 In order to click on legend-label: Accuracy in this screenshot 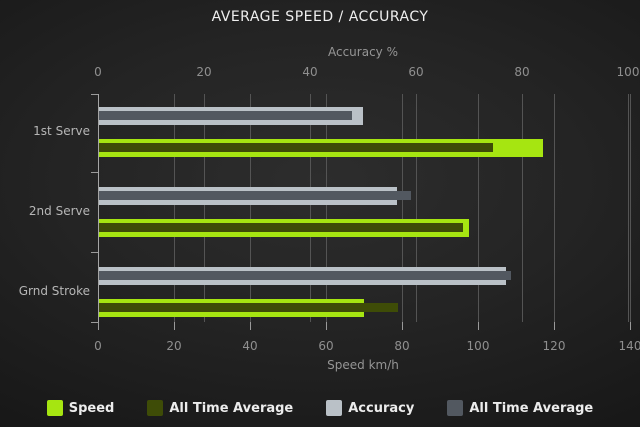, I will do `click(381, 408)`.